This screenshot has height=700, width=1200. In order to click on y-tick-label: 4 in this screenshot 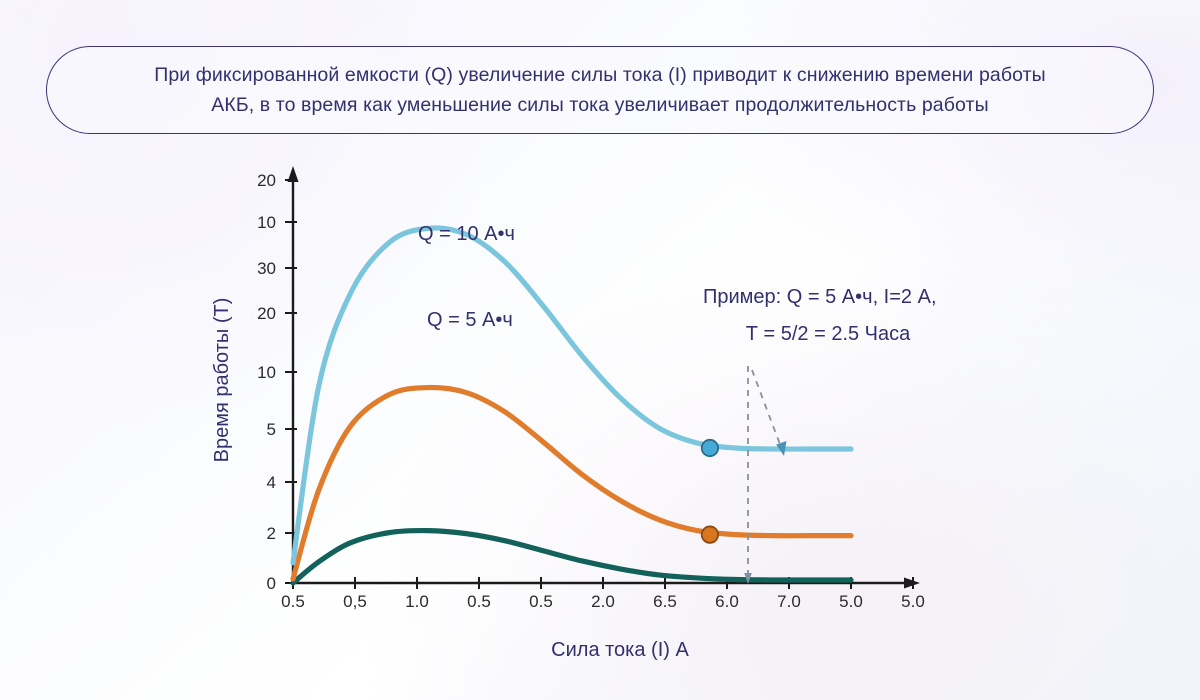, I will do `click(271, 482)`.